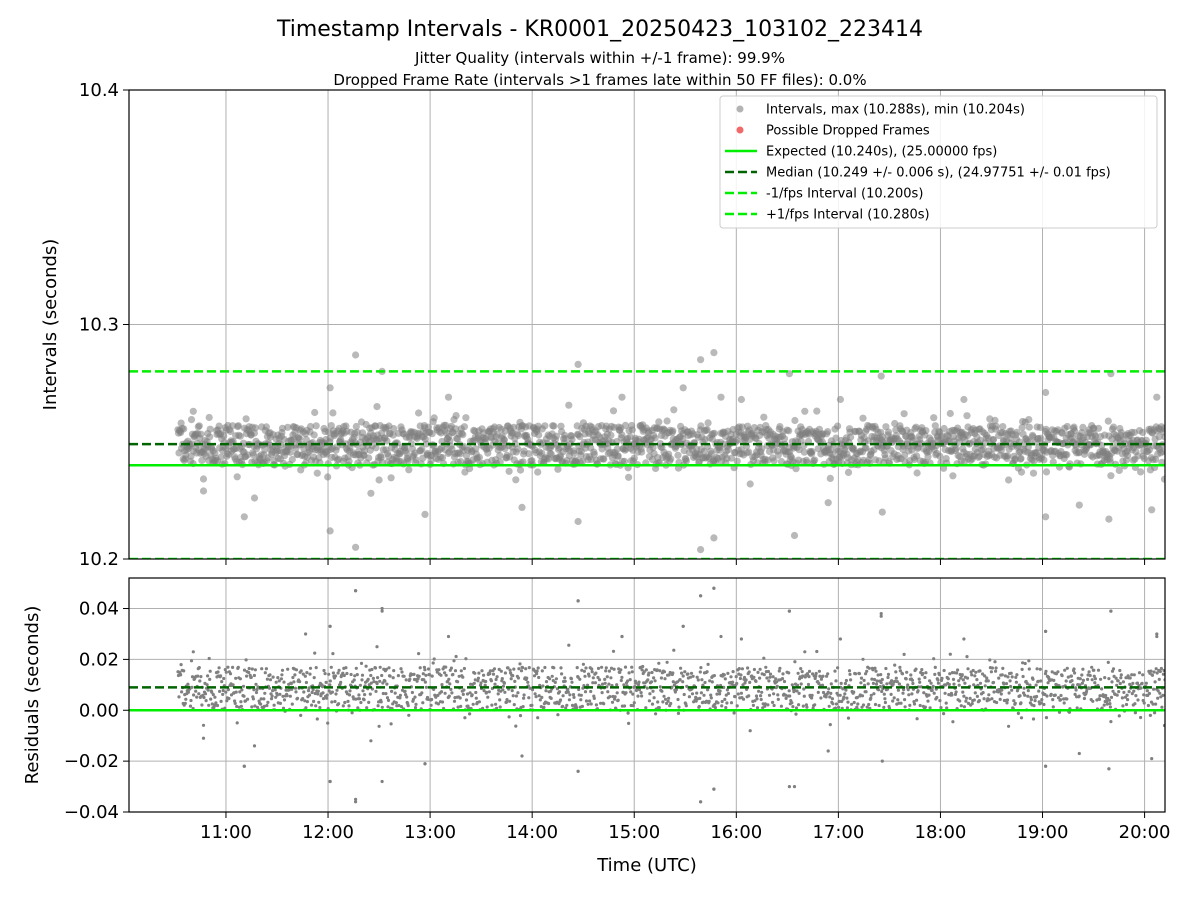 This screenshot has height=900, width=1200. I want to click on residuals-xtick-label: 20:00, so click(1145, 832).